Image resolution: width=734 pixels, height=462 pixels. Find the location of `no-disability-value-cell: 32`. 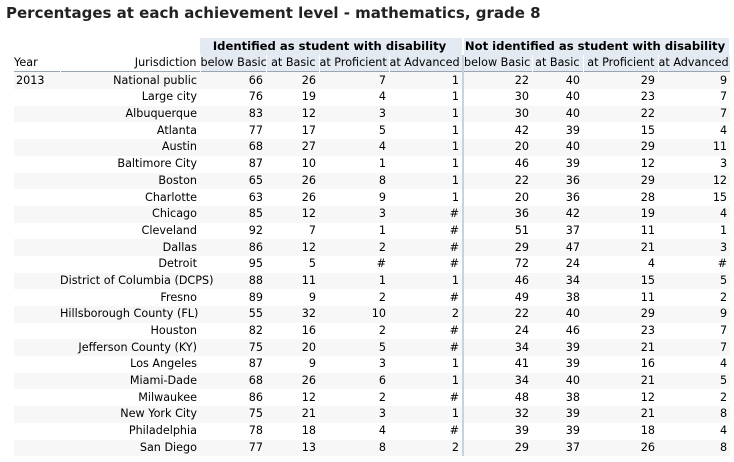

no-disability-value-cell: 32 is located at coordinates (497, 414).